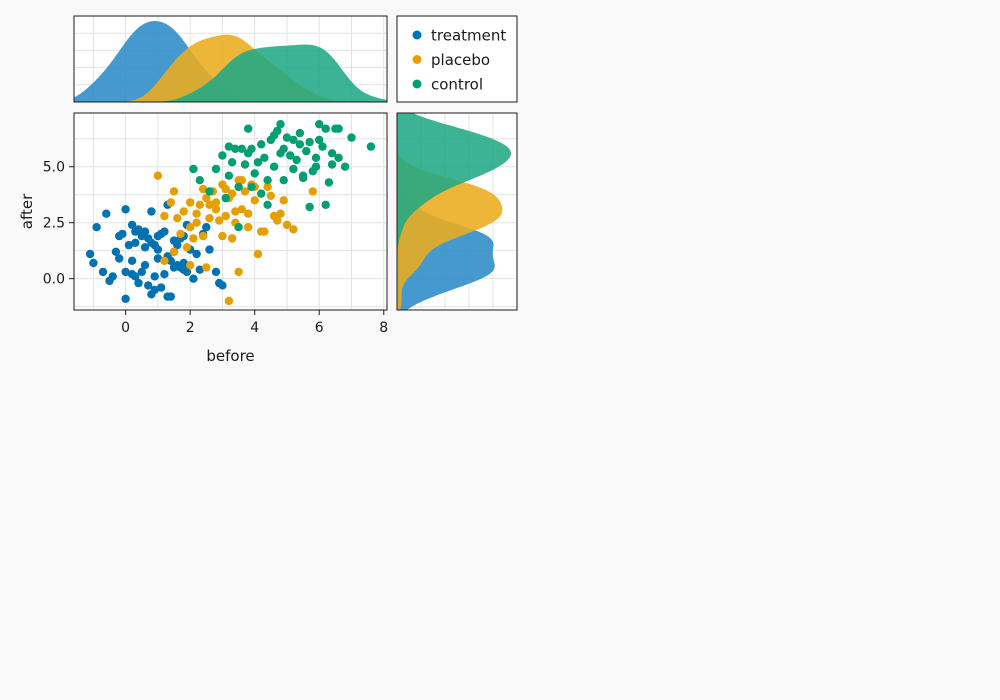  What do you see at coordinates (230, 73) in the screenshot?
I see `control-top-density` at bounding box center [230, 73].